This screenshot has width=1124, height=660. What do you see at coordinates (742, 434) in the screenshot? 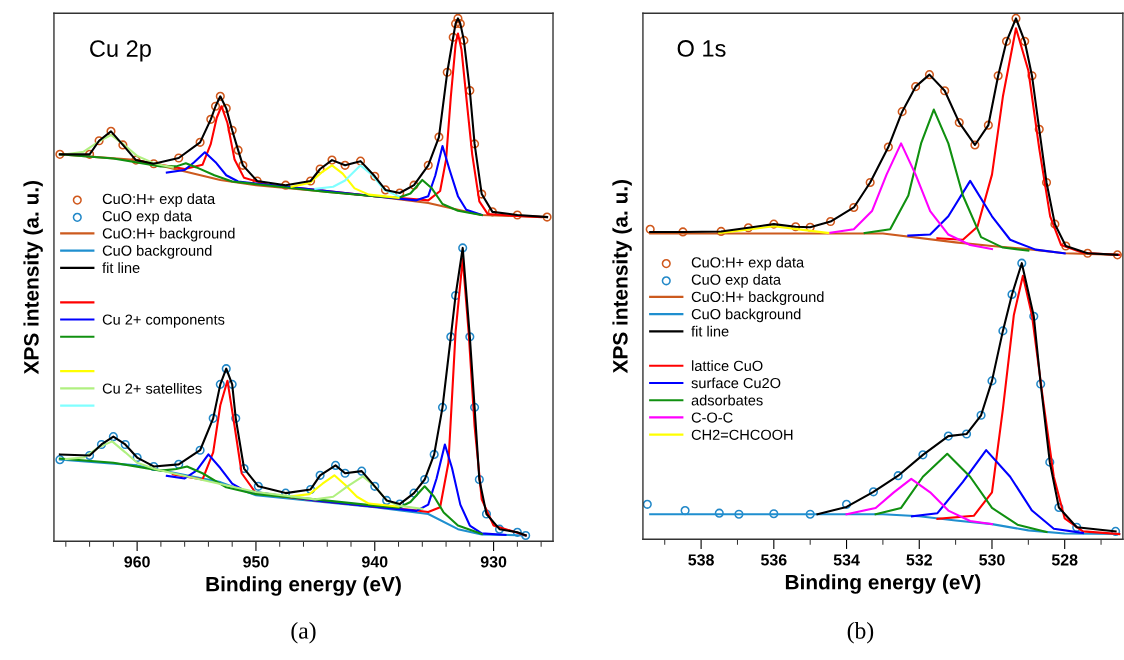
I see `legend-label: CH2=CHCOOH` at bounding box center [742, 434].